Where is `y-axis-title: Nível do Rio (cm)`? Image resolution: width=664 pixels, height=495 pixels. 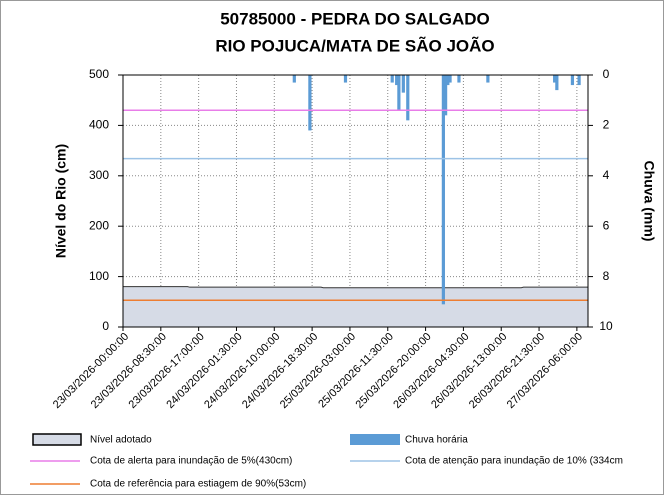 y-axis-title: Nível do Rio (cm) is located at coordinates (61, 201).